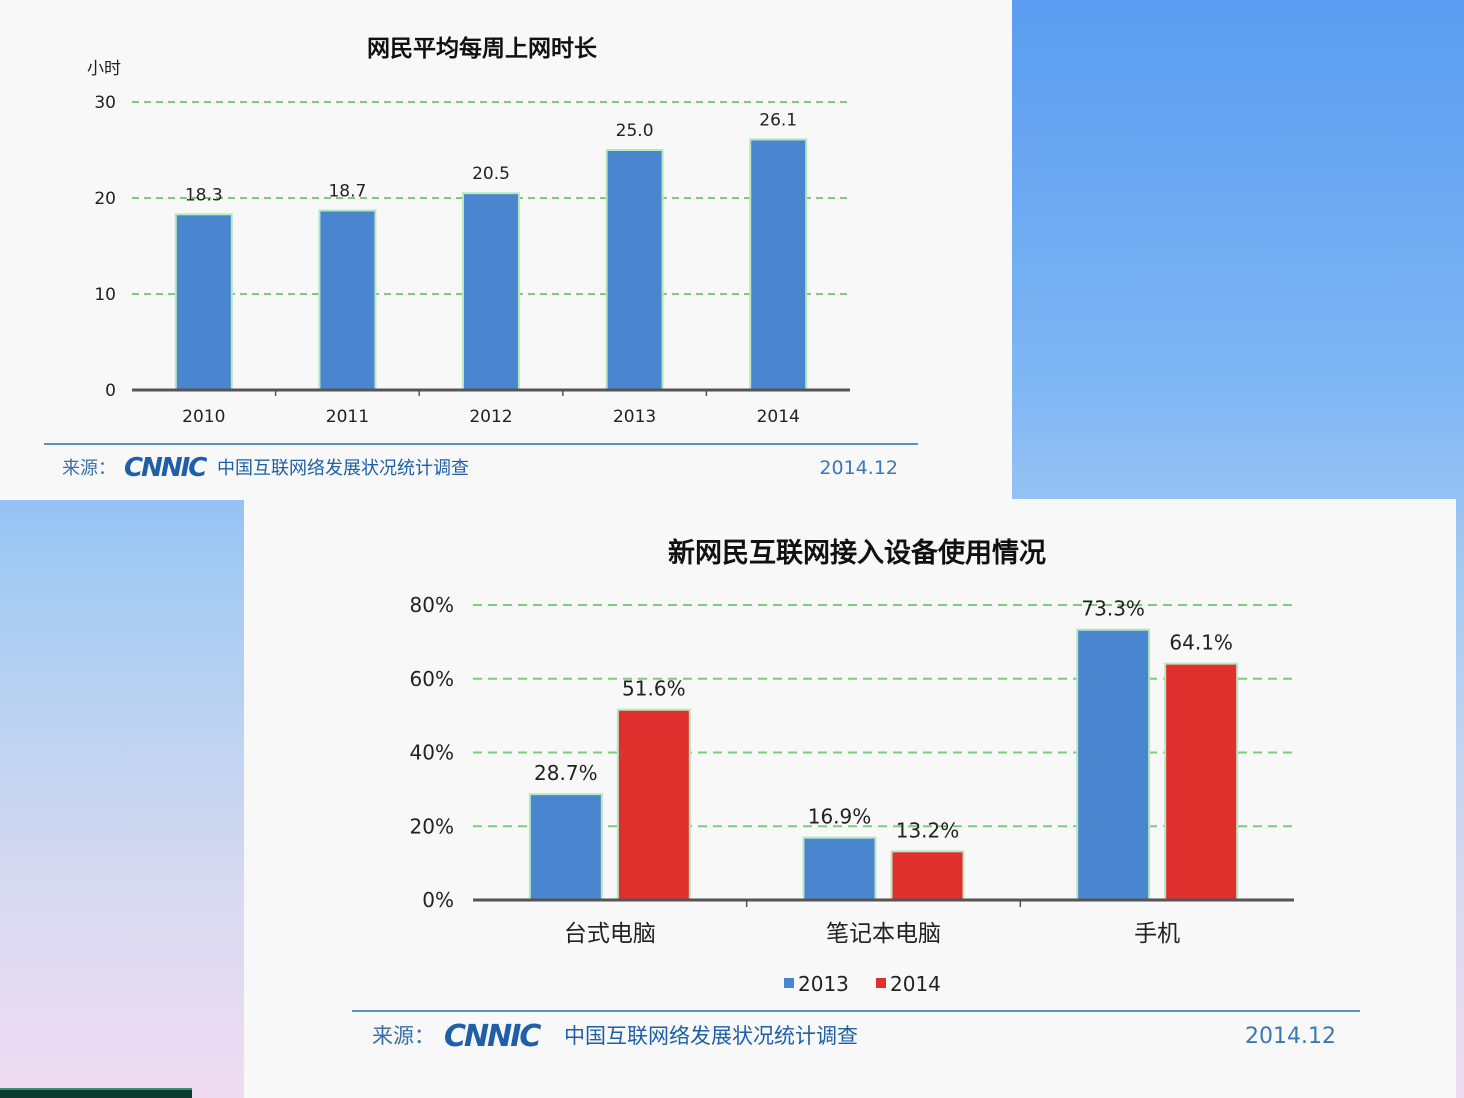  I want to click on y-tick-label: 80%, so click(432, 605).